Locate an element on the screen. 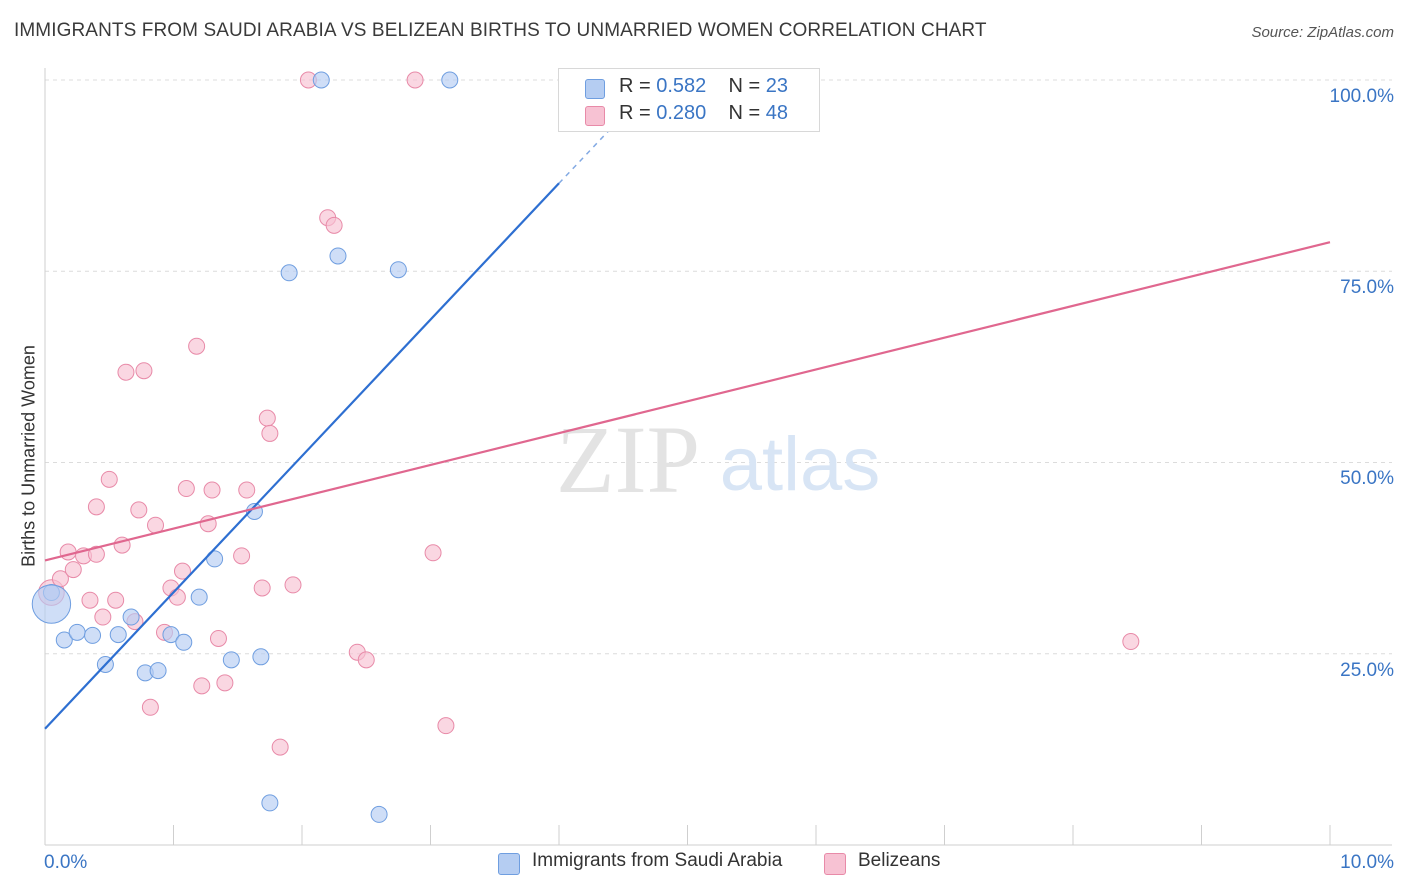 The width and height of the screenshot is (1406, 892). legend-r-value: 0.280 is located at coordinates (681, 113).